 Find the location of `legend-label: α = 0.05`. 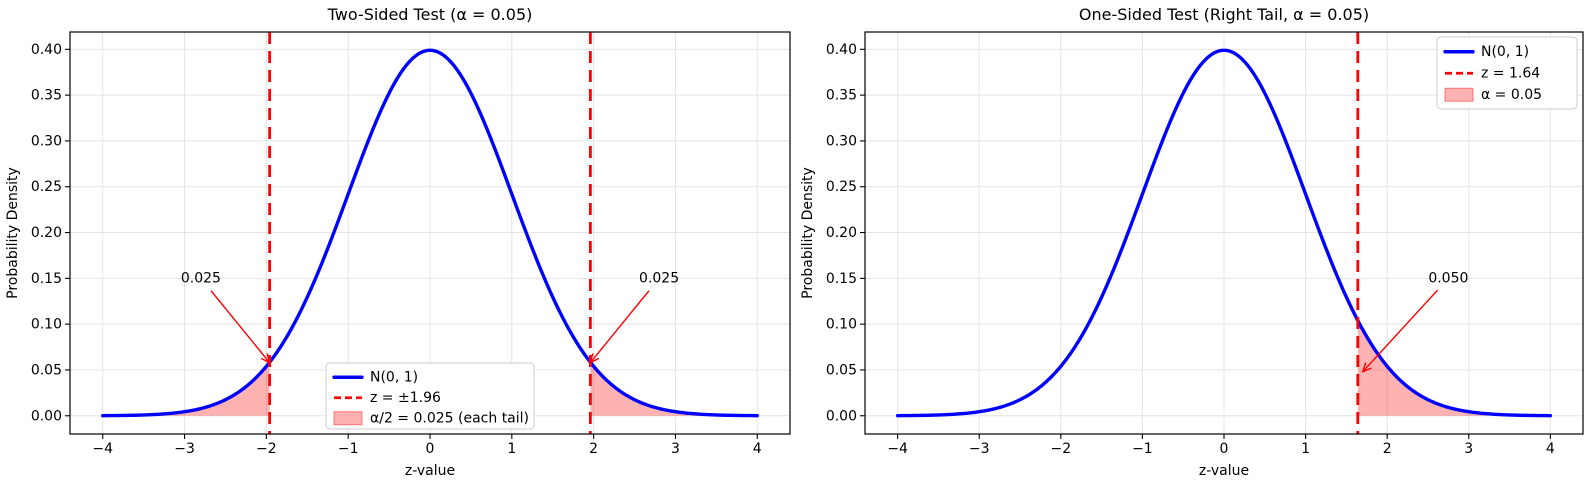

legend-label: α = 0.05 is located at coordinates (1511, 95).